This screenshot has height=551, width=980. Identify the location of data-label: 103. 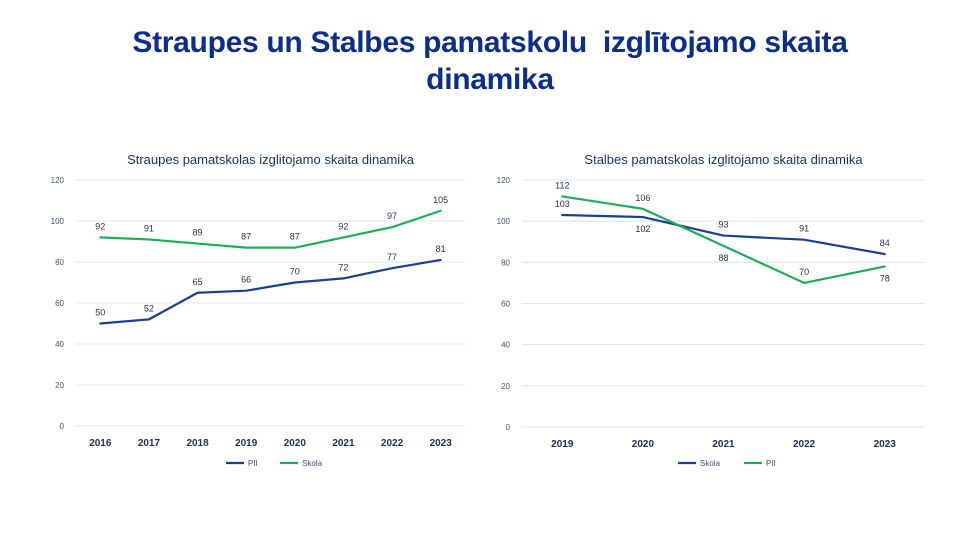
(562, 204).